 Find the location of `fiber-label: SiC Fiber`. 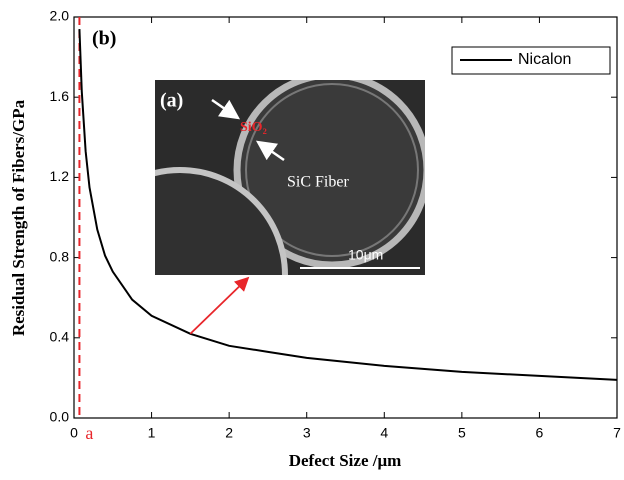

fiber-label: SiC Fiber is located at coordinates (318, 182).